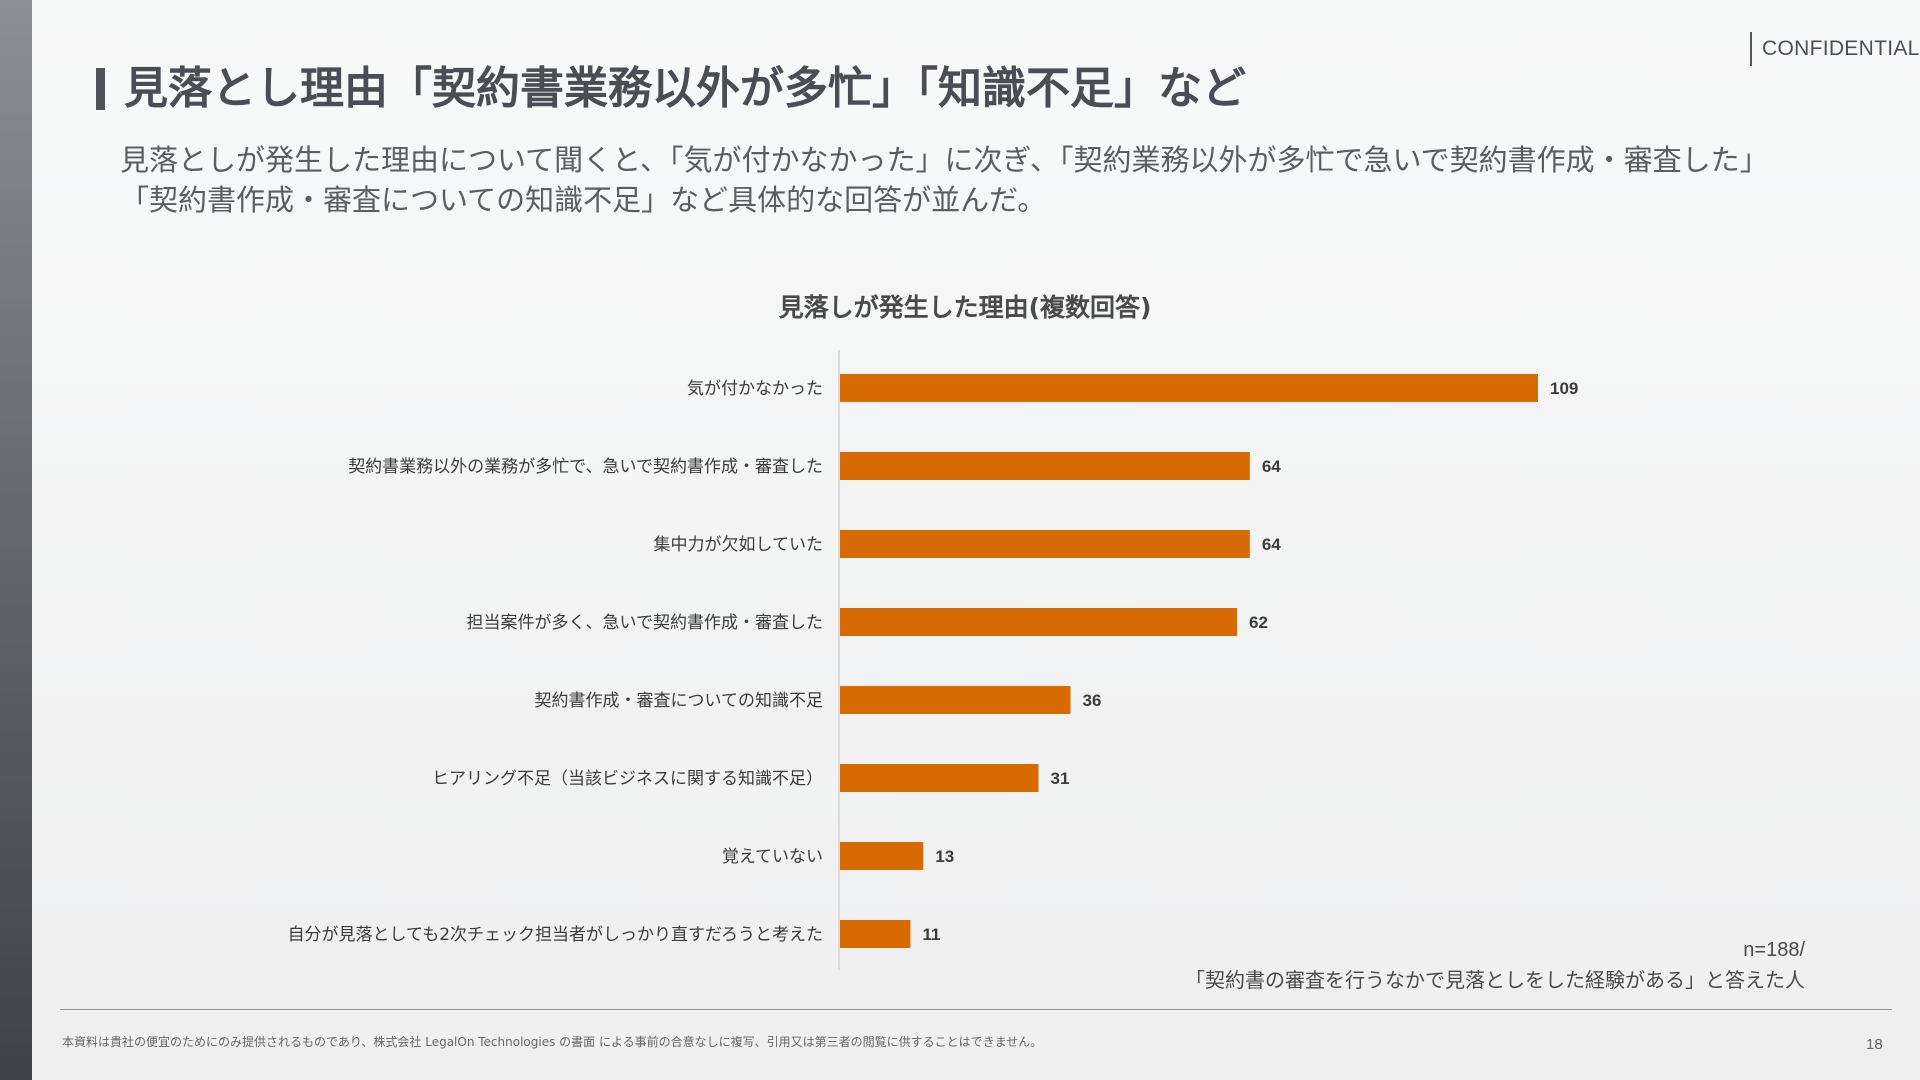 The width and height of the screenshot is (1920, 1080). What do you see at coordinates (944, 856) in the screenshot?
I see `value-label: 13` at bounding box center [944, 856].